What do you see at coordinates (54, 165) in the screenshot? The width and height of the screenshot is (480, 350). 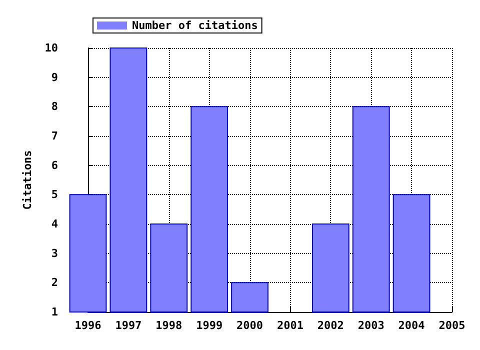 I see `y-tick-label: 6` at bounding box center [54, 165].